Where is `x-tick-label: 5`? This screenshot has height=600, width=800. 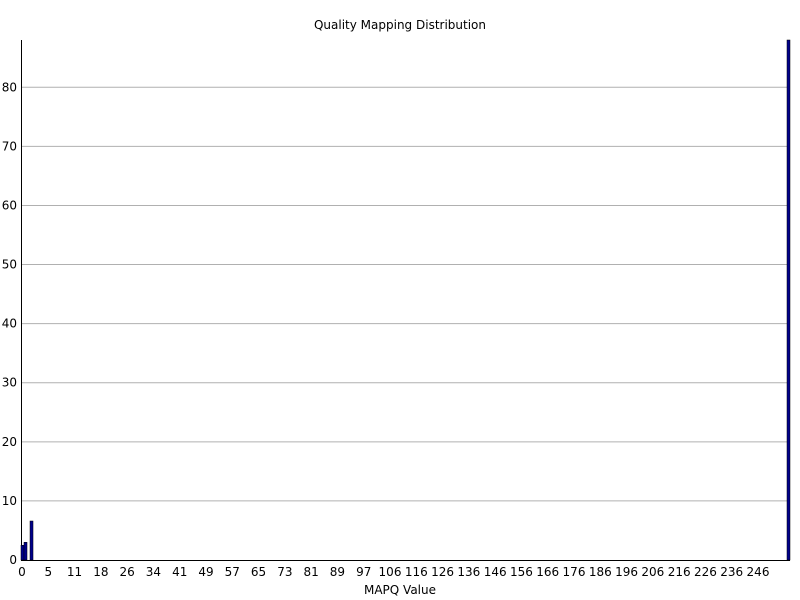
x-tick-label: 5 is located at coordinates (48, 572).